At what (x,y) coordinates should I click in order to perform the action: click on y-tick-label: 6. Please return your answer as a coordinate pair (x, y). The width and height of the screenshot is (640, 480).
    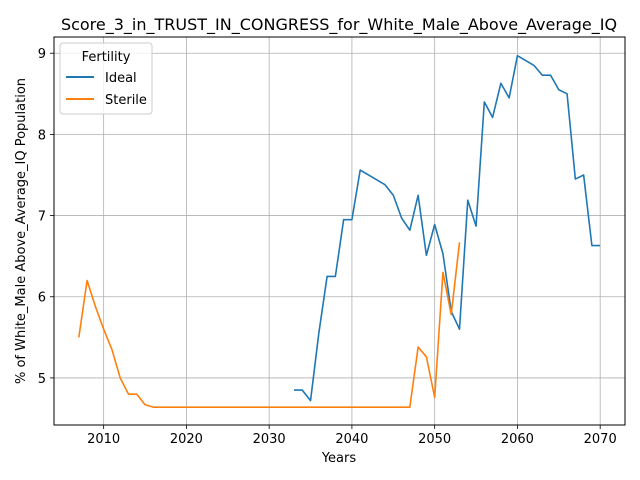
    Looking at the image, I should click on (42, 298).